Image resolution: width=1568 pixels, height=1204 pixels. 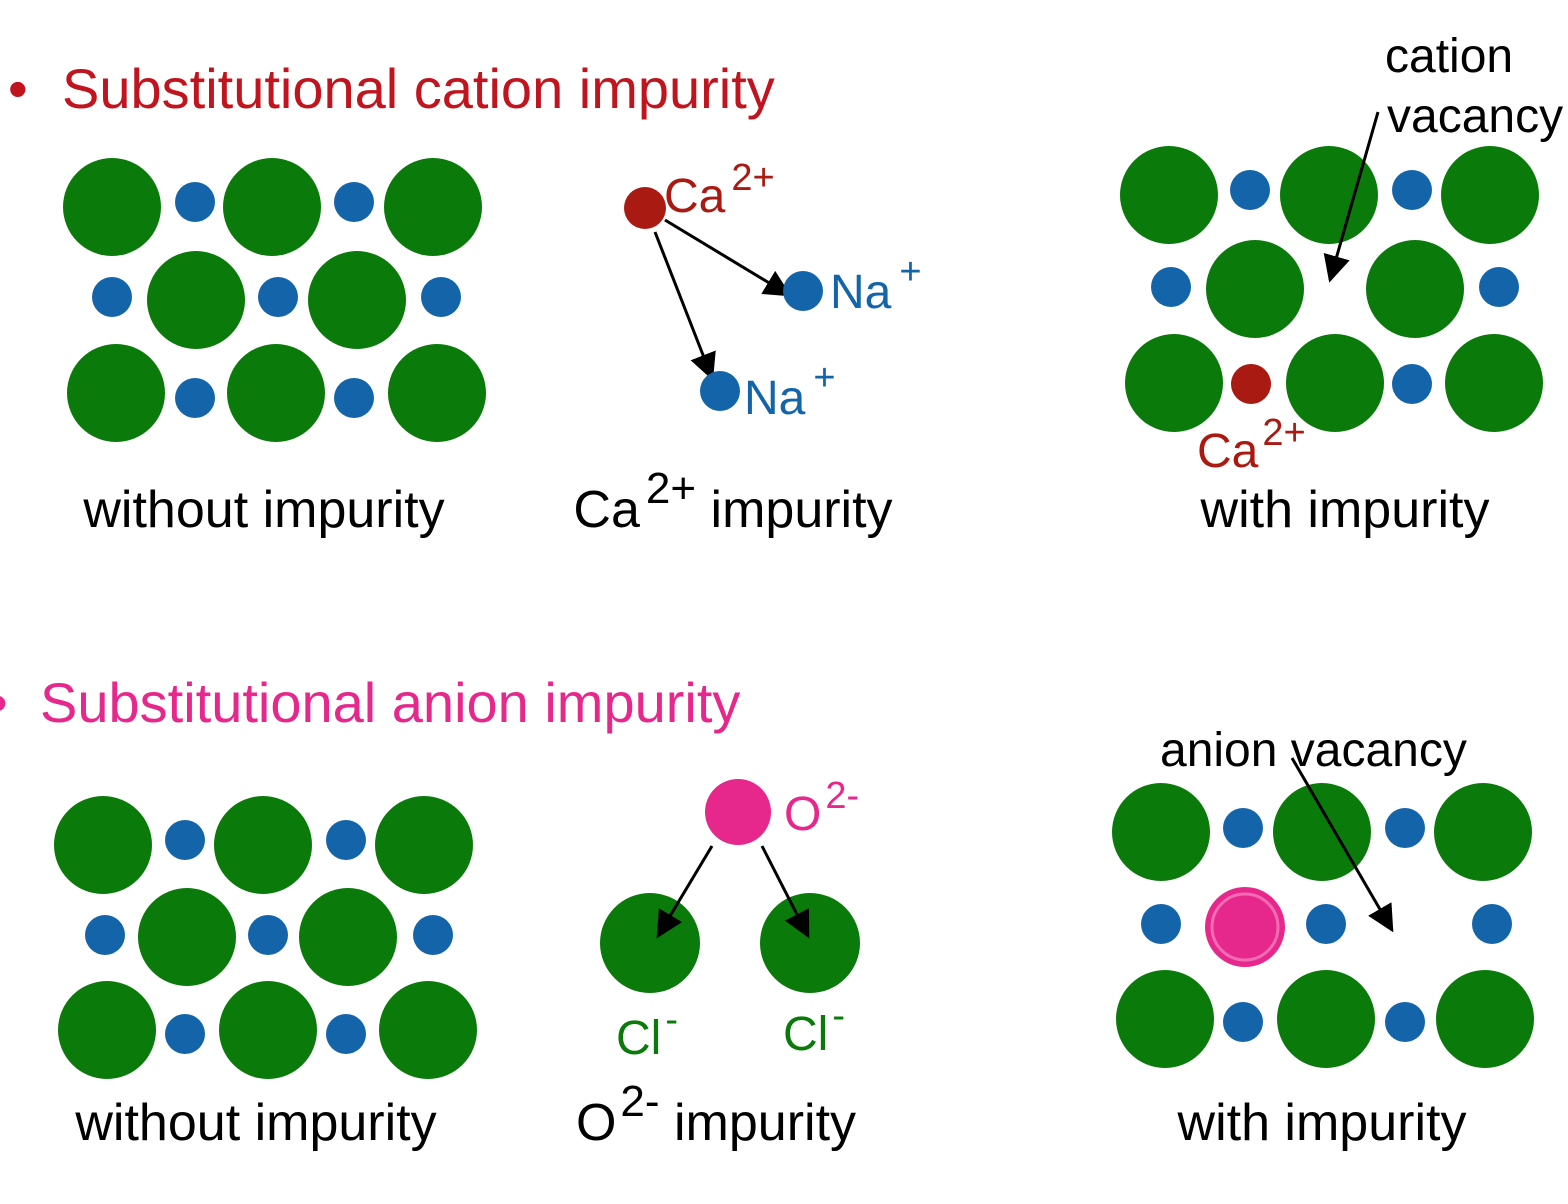 What do you see at coordinates (650, 943) in the screenshot?
I see `chloride-ion-left` at bounding box center [650, 943].